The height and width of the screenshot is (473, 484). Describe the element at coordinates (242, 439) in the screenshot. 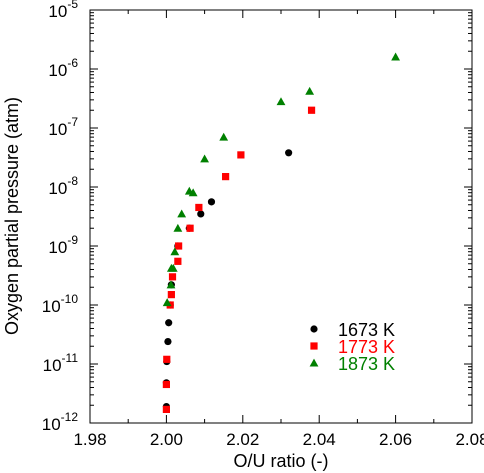

I see `x-tick-label: 2.02` at that location.